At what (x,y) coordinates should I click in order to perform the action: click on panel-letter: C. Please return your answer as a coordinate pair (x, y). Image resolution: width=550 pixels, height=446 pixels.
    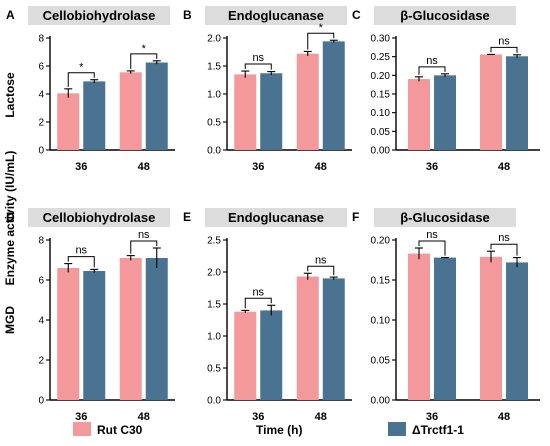
    Looking at the image, I should click on (356, 15).